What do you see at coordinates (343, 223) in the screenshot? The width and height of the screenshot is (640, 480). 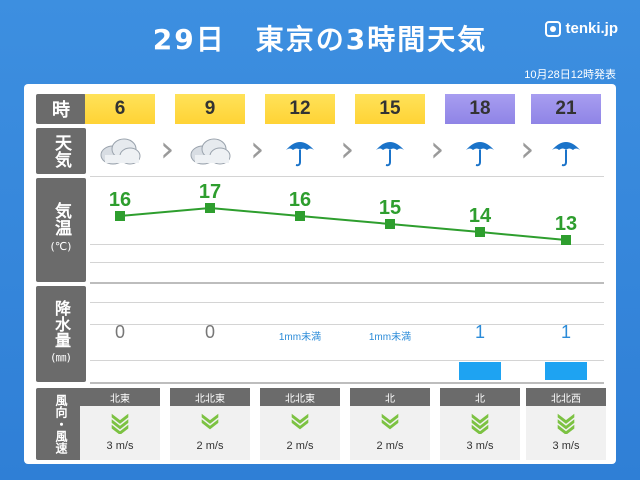 I see `temperature-line` at bounding box center [343, 223].